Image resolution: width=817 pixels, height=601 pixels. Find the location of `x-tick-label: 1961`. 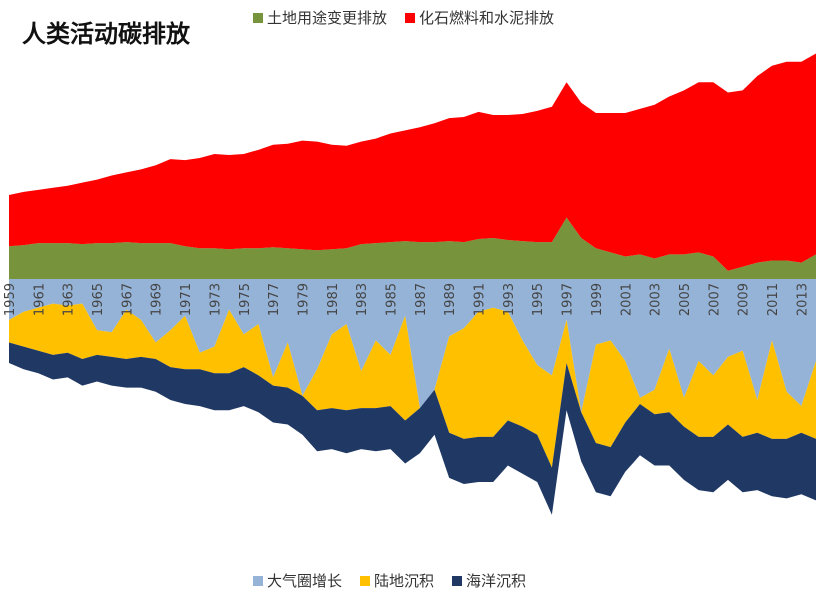

x-tick-label: 1961 is located at coordinates (39, 299).